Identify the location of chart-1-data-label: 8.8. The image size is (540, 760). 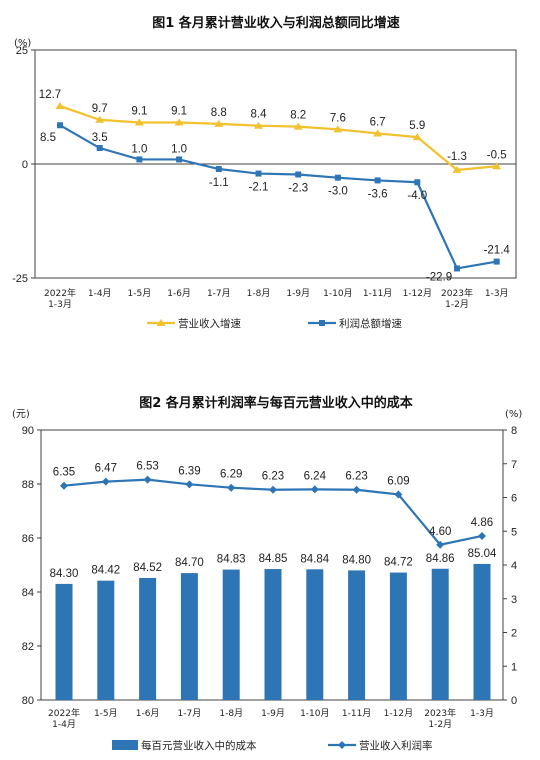
(219, 113).